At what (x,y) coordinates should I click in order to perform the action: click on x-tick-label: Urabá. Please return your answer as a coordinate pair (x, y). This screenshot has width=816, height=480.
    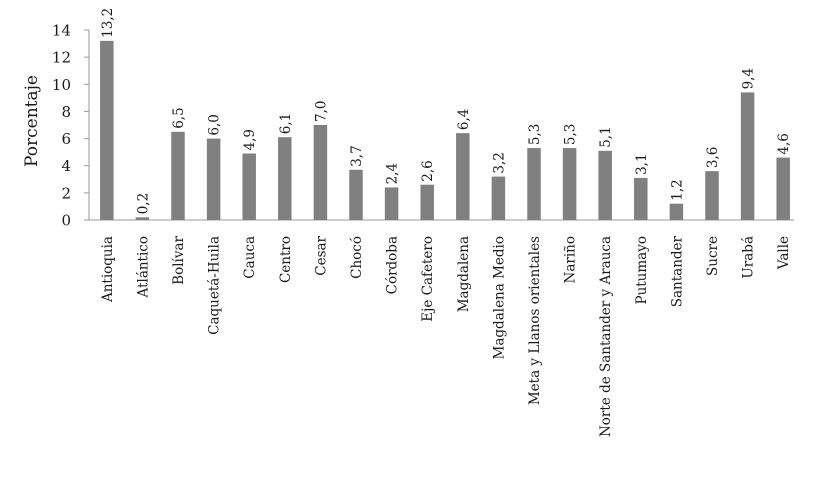
    Looking at the image, I should click on (749, 257).